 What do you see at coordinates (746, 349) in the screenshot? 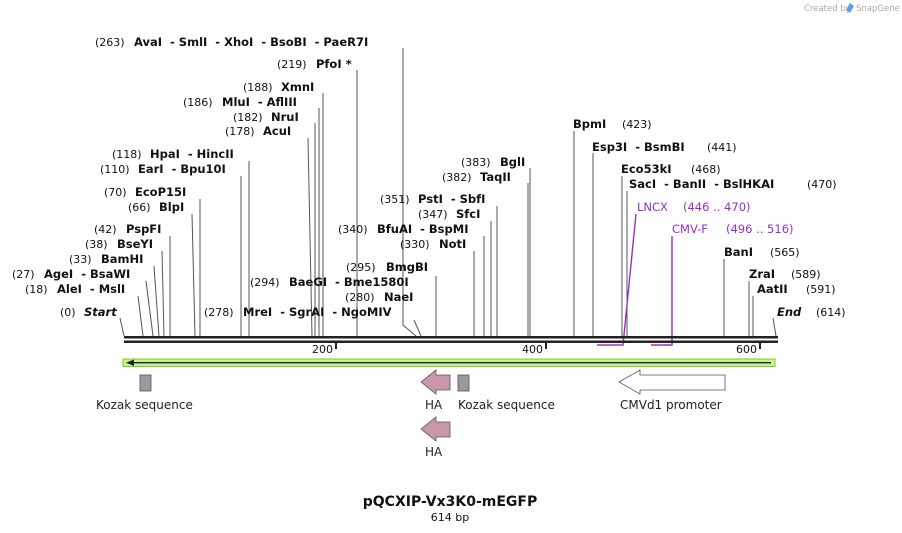
I see `tick-label: 600` at bounding box center [746, 349].